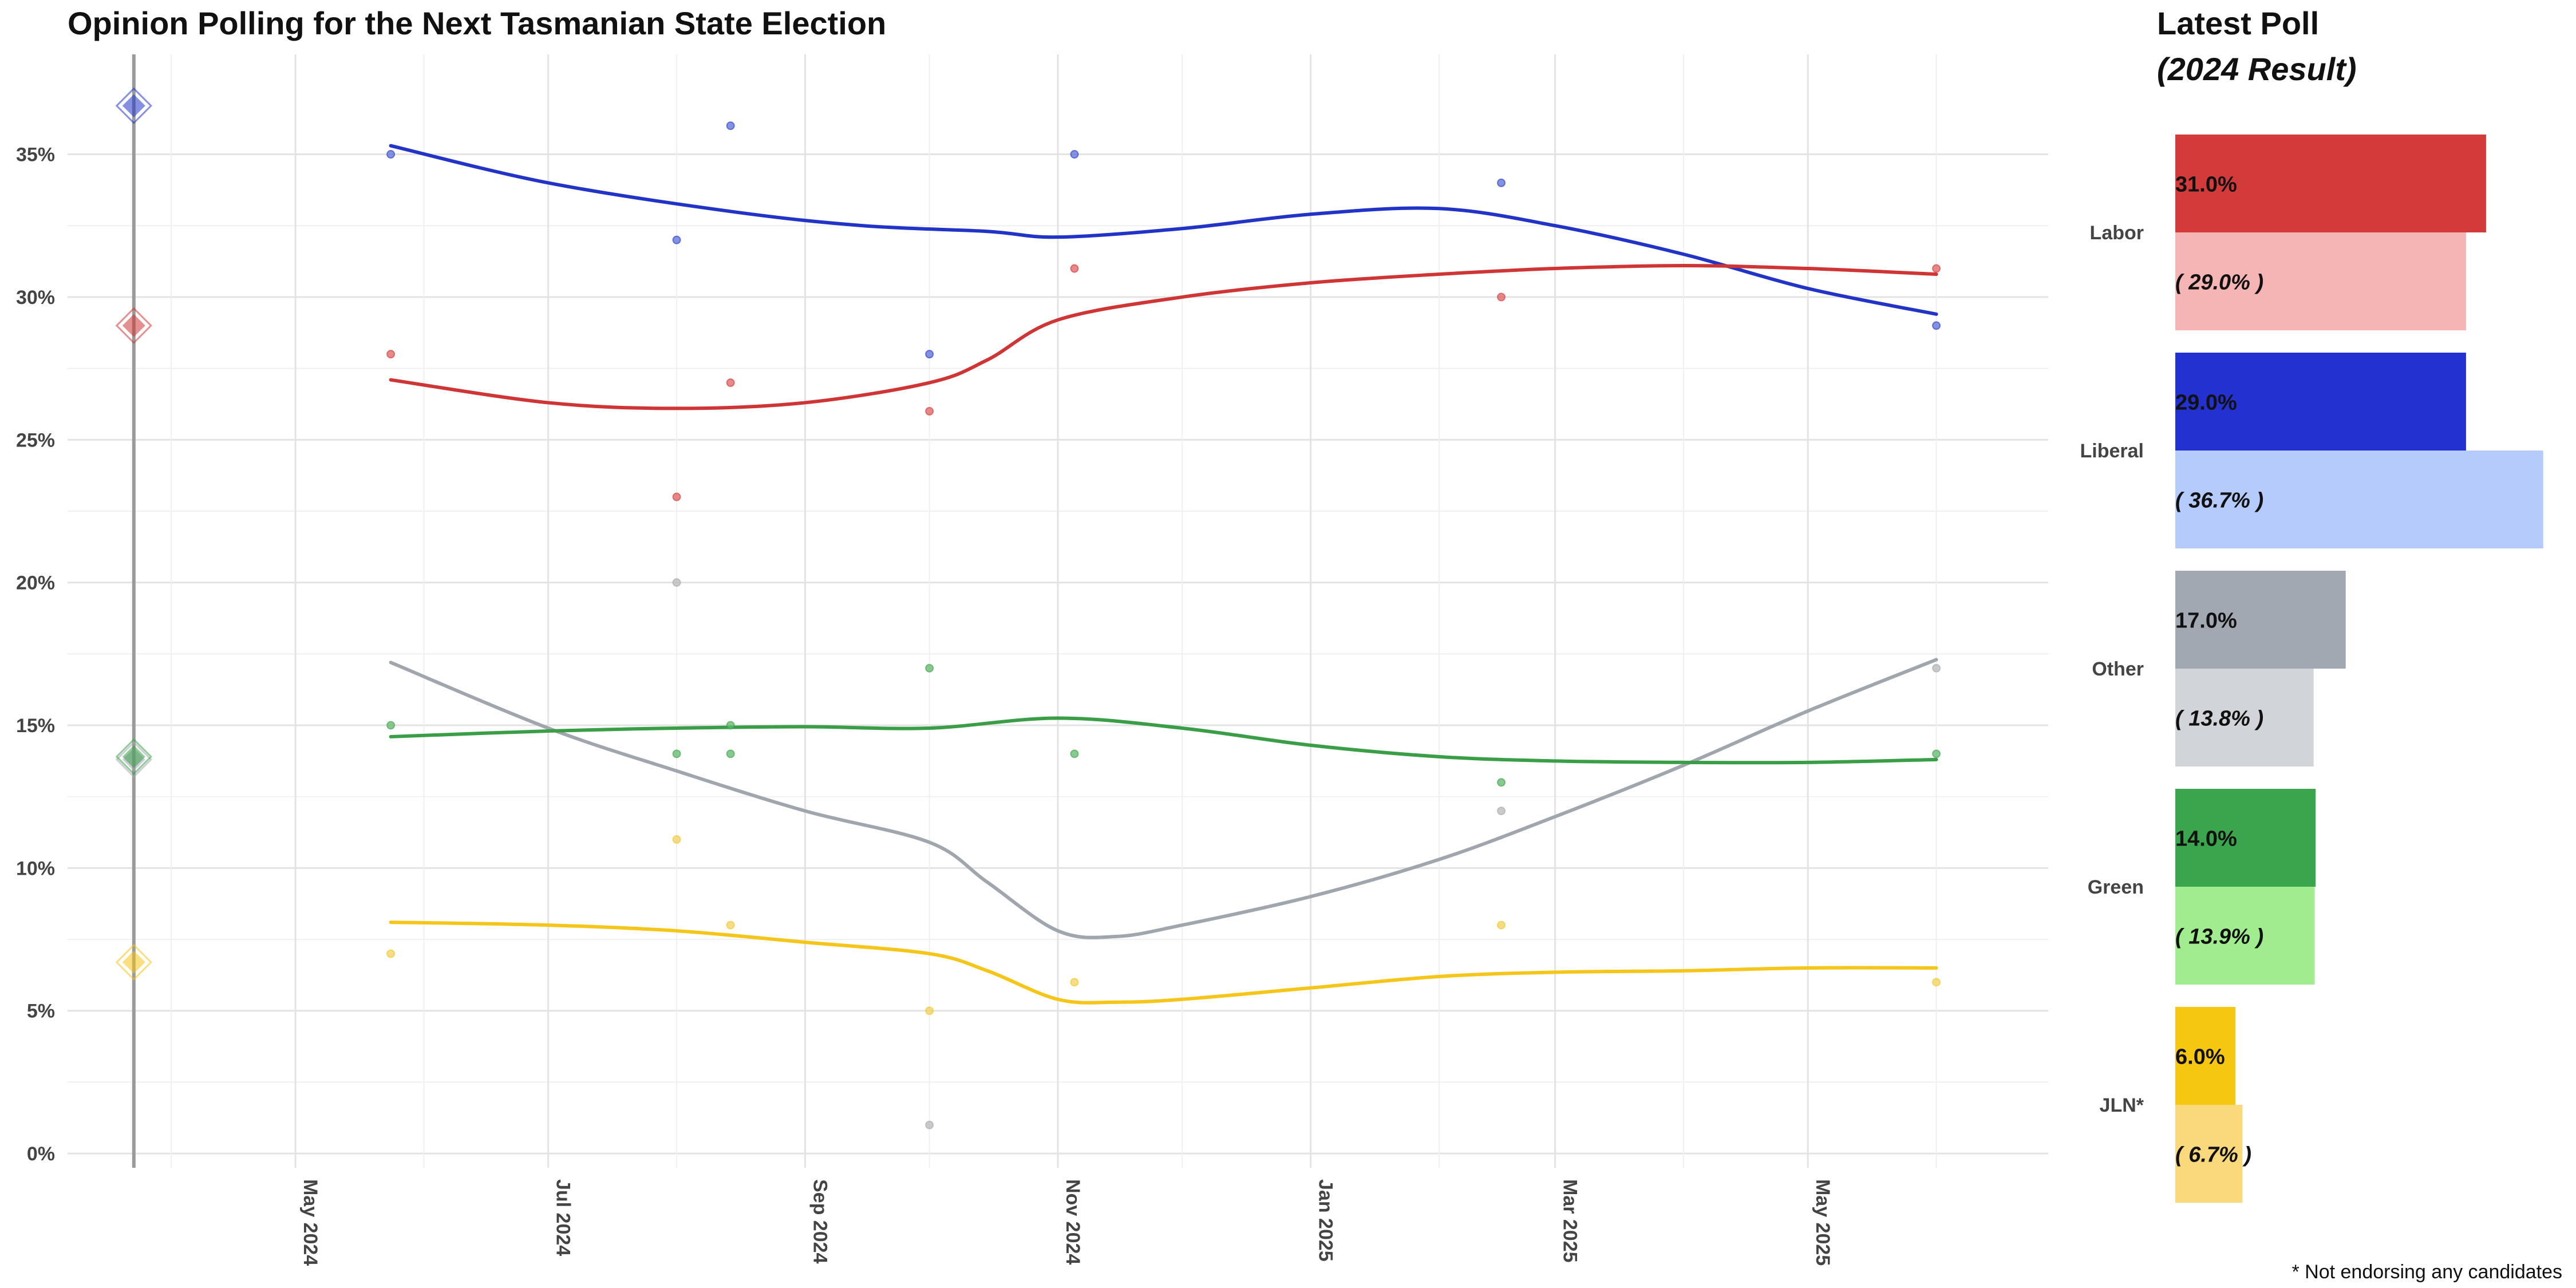 This screenshot has width=2576, height=1288. I want to click on trend-line-other, so click(1163, 798).